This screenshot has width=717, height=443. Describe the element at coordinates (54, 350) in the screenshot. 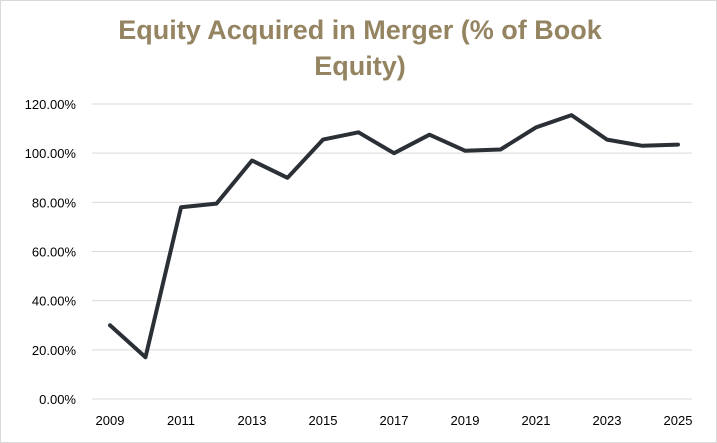

I see `y-tick-label: 20.00%` at that location.